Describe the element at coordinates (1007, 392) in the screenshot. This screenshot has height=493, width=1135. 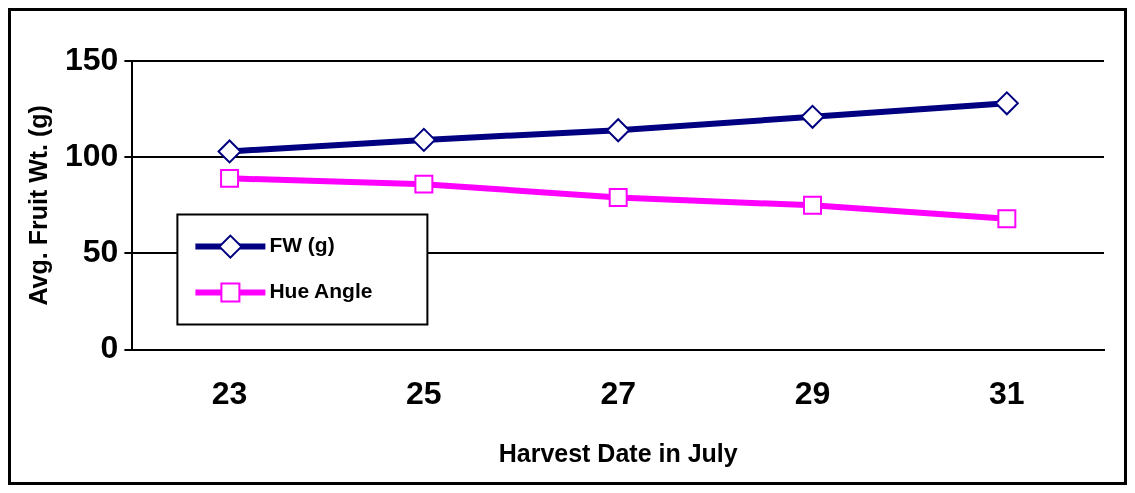
I see `x-tick-label: 31` at that location.